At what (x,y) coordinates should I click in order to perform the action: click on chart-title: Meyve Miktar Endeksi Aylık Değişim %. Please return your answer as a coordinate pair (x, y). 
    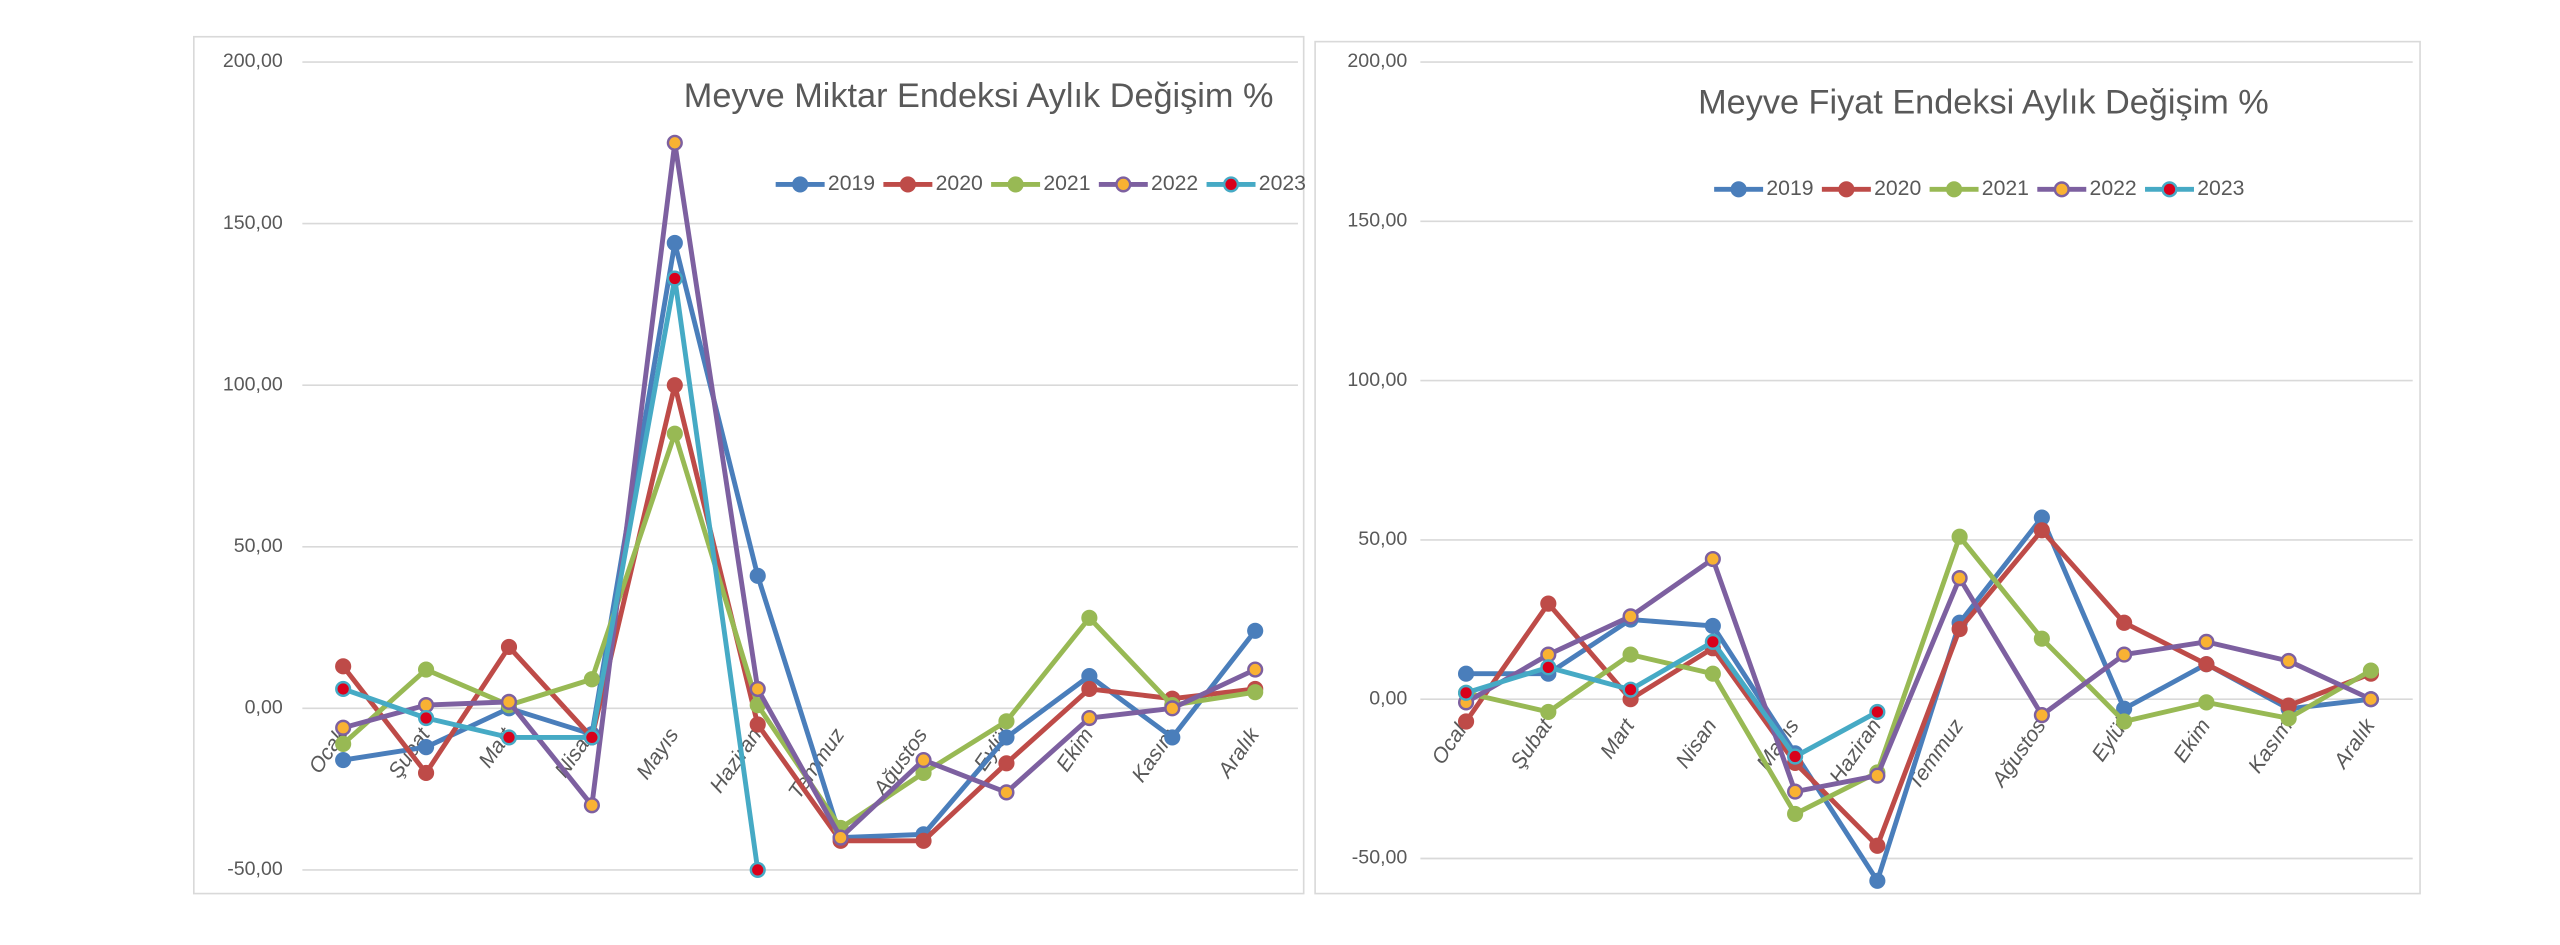
    Looking at the image, I should click on (979, 96).